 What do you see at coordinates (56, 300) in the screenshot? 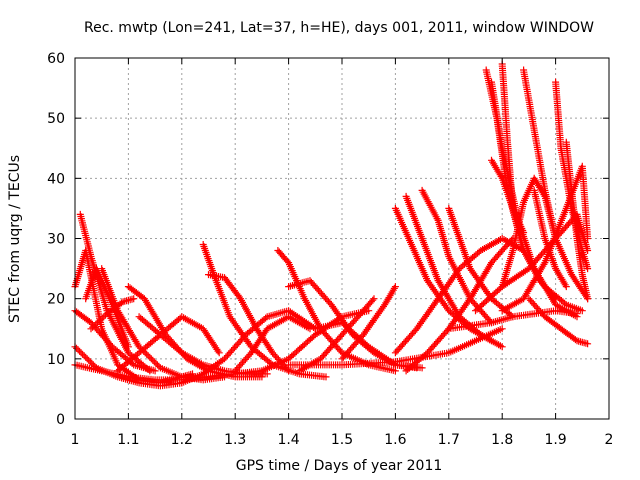
I see `y-tick-label: 20` at bounding box center [56, 300].